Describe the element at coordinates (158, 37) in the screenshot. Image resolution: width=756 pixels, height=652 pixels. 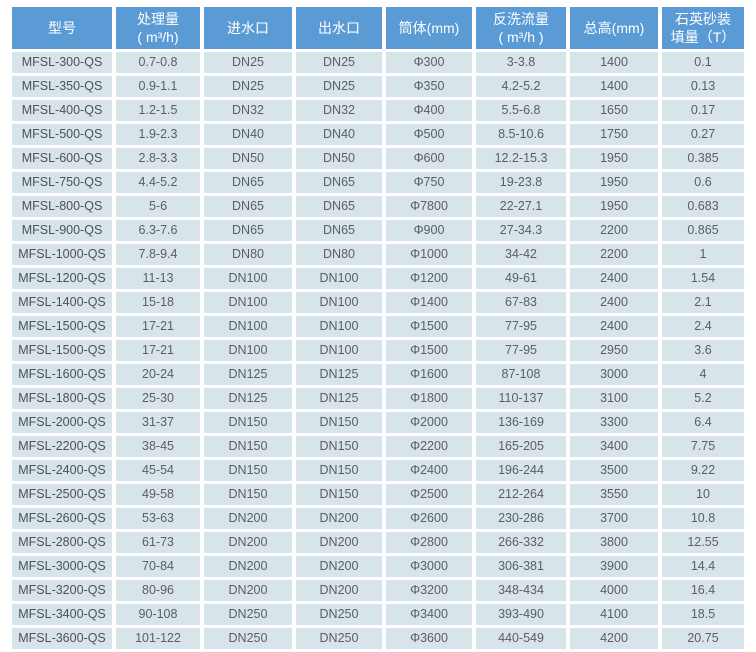
I see `column-header-text: ( m³/h)` at that location.